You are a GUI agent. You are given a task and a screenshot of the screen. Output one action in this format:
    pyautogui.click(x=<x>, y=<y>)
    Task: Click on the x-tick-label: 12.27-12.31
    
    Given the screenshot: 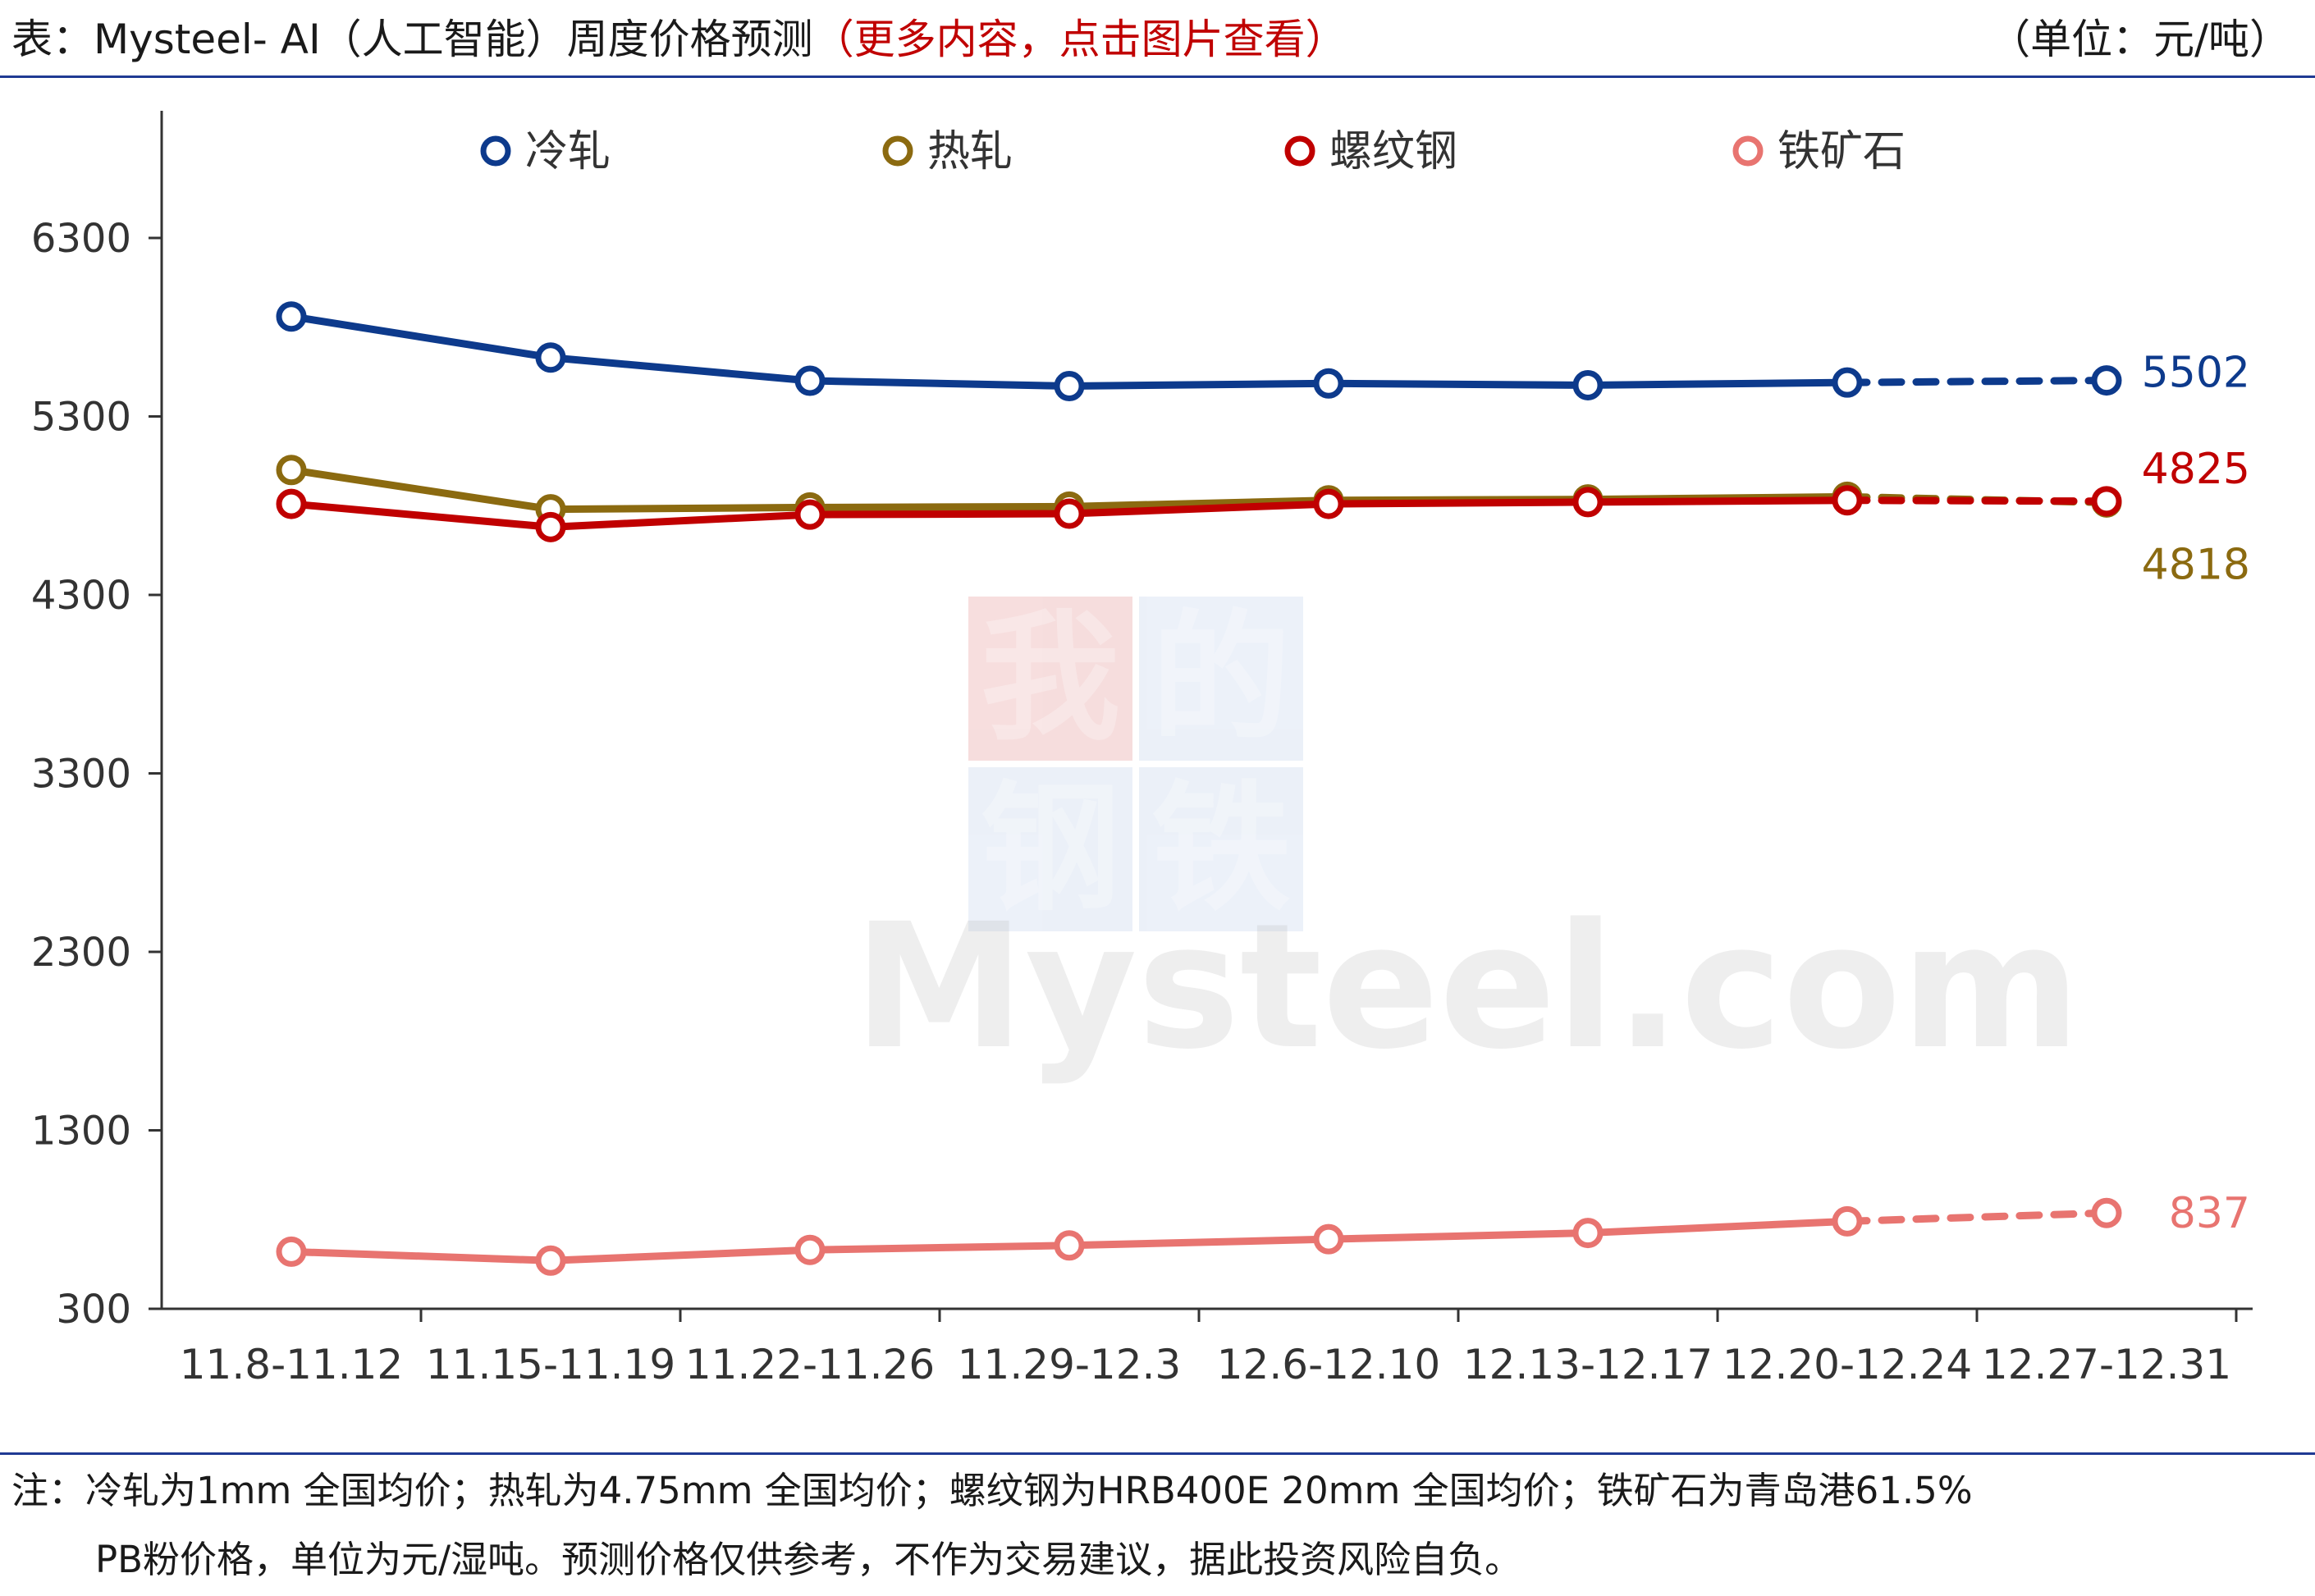 What is the action you would take?
    pyautogui.click(x=2106, y=1364)
    